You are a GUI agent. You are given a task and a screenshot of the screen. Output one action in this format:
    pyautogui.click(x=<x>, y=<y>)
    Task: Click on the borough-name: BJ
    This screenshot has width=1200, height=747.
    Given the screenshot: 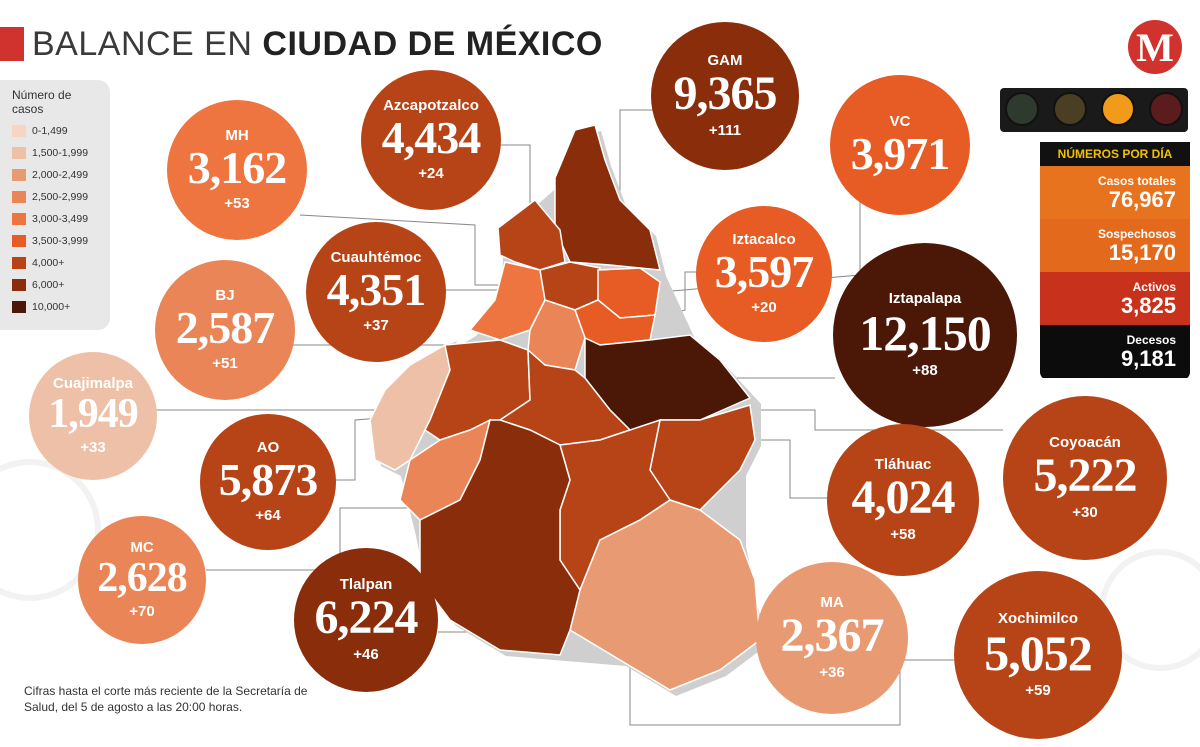 What is the action you would take?
    pyautogui.click(x=225, y=295)
    